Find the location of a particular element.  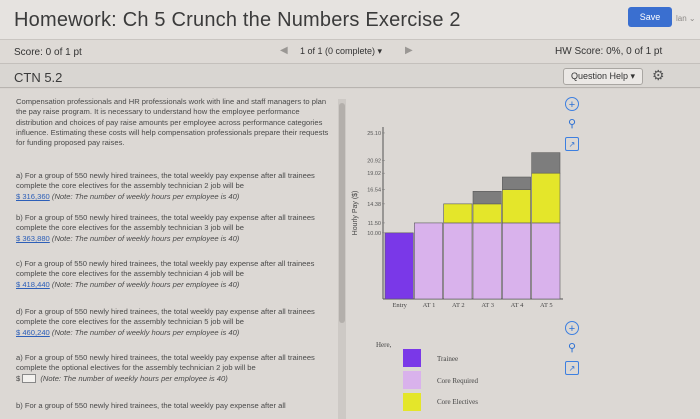

legend-open-window-icon: ↗ is located at coordinates (572, 368).